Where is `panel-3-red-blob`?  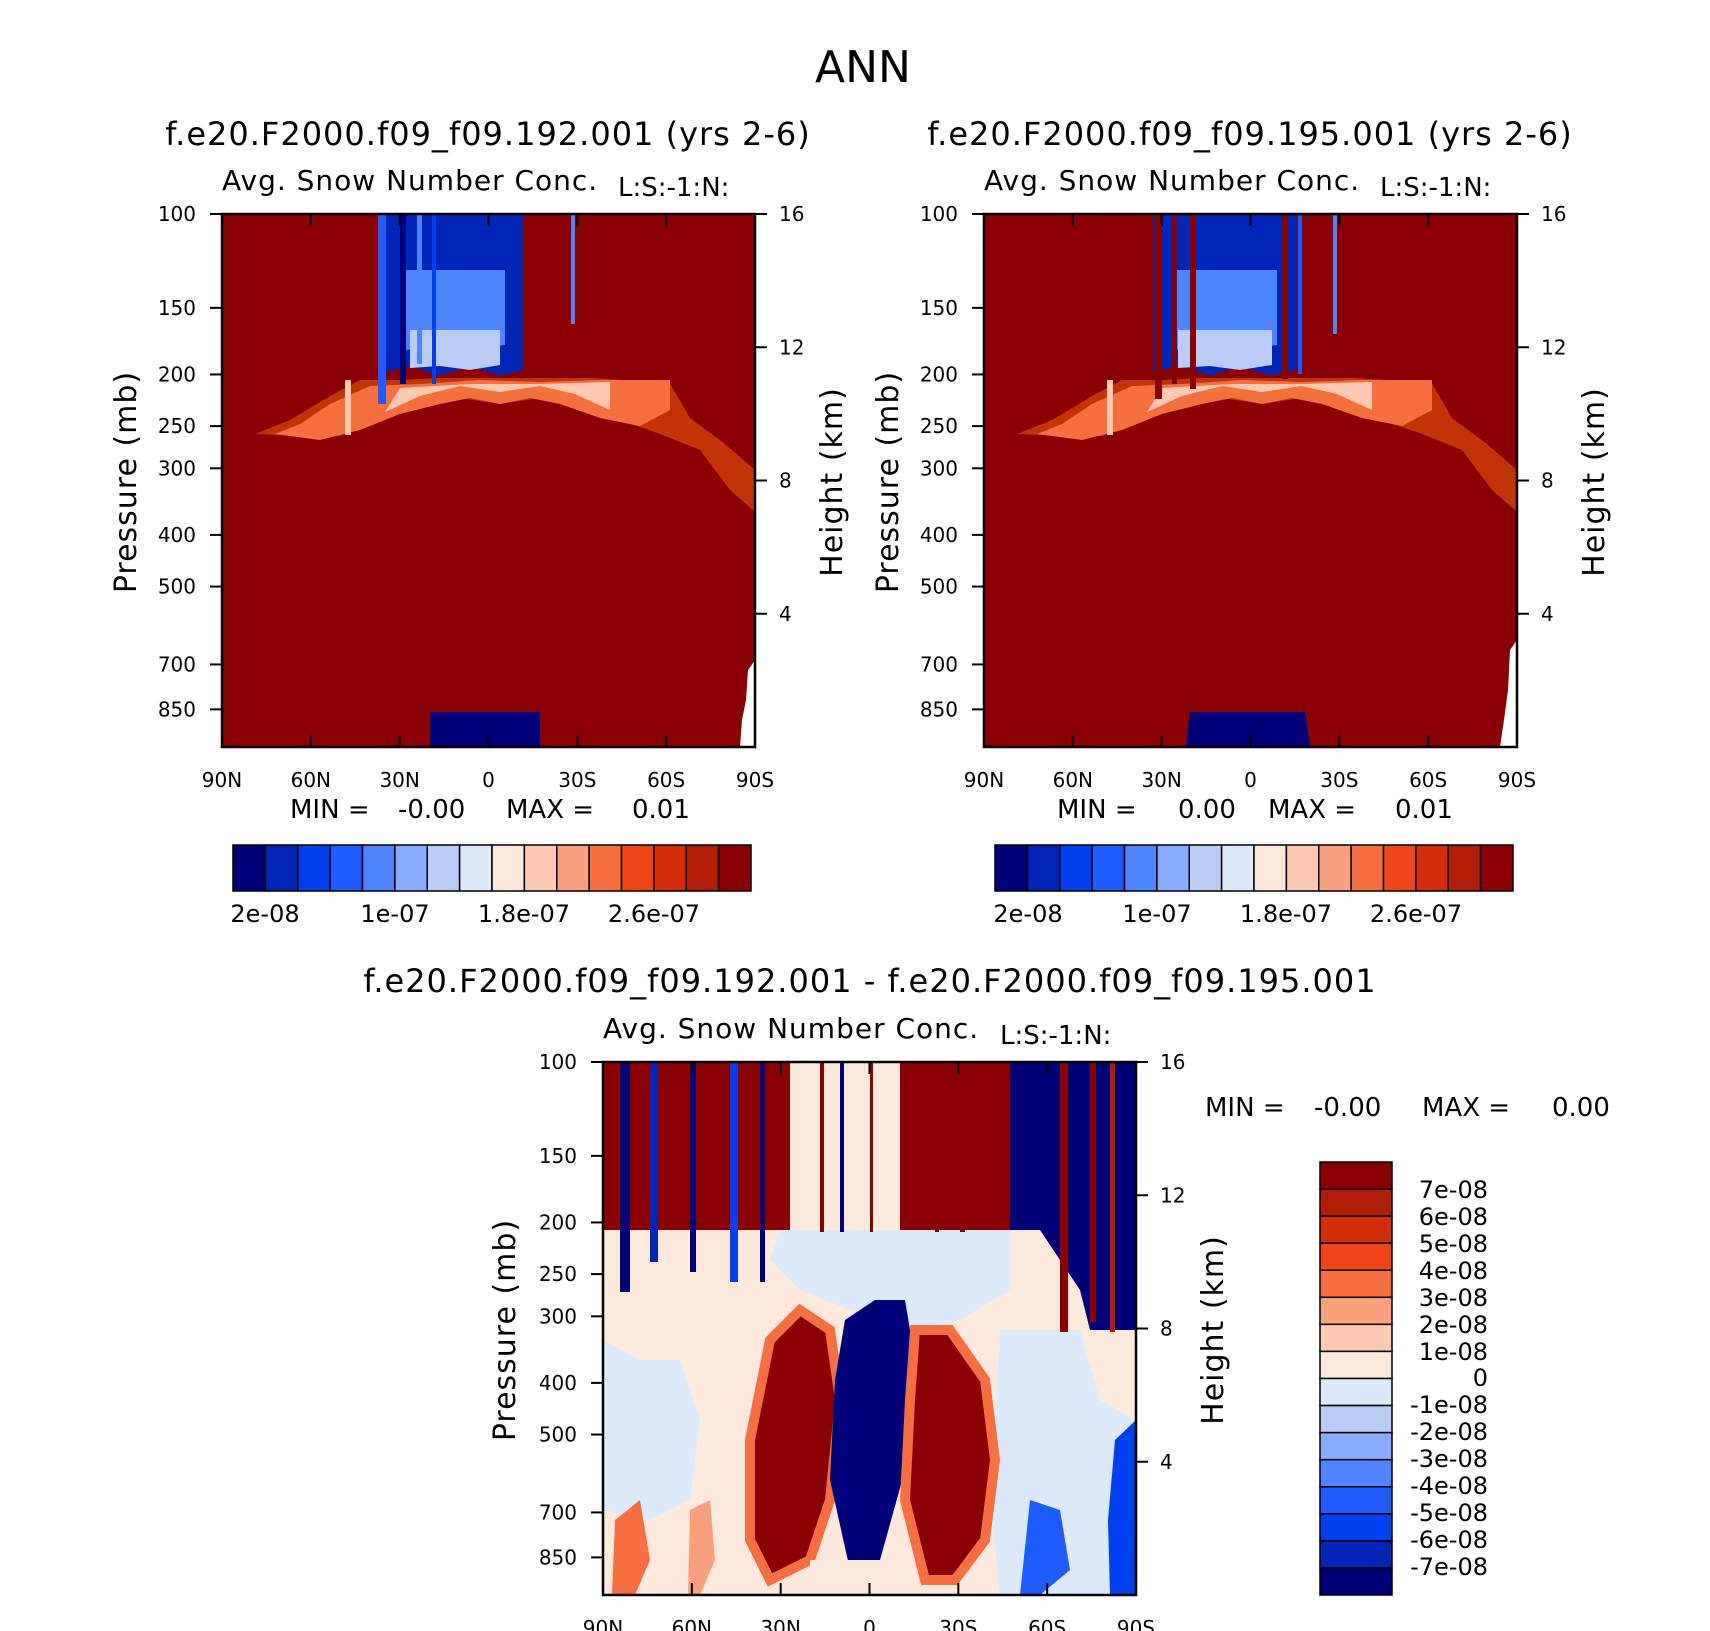
panel-3-red-blob is located at coordinates (950, 1455).